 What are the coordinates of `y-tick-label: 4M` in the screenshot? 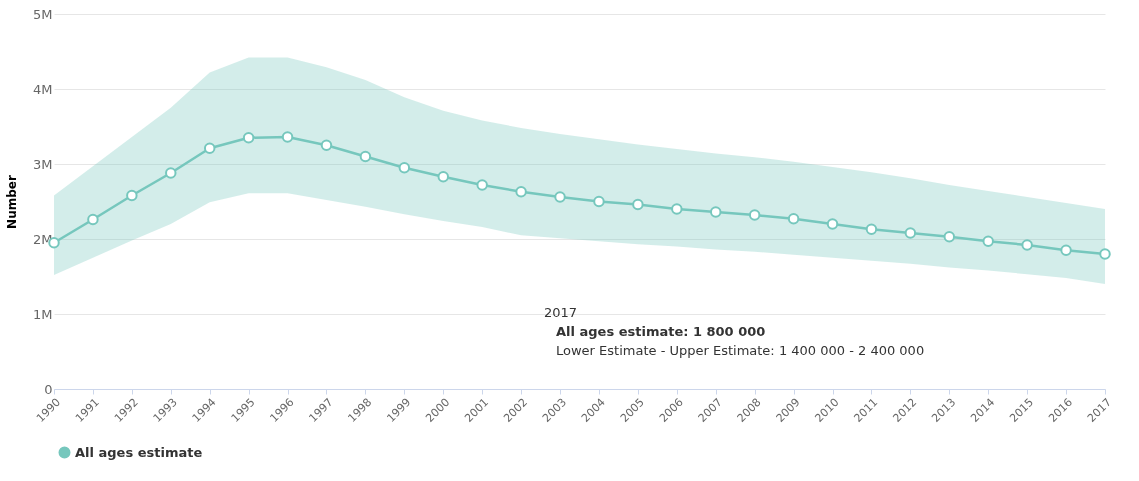 It's located at (43, 89).